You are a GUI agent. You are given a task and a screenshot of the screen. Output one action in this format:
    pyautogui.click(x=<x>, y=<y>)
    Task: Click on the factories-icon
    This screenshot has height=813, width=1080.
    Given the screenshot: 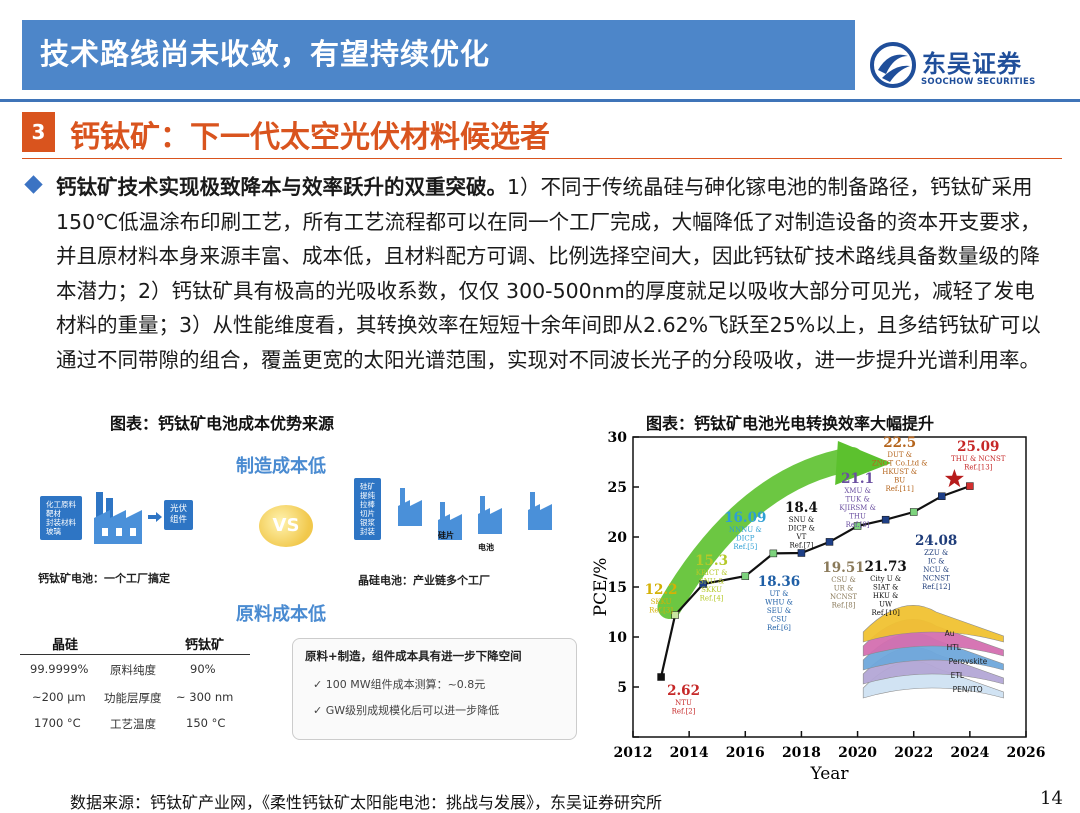 What is the action you would take?
    pyautogui.click(x=475, y=514)
    